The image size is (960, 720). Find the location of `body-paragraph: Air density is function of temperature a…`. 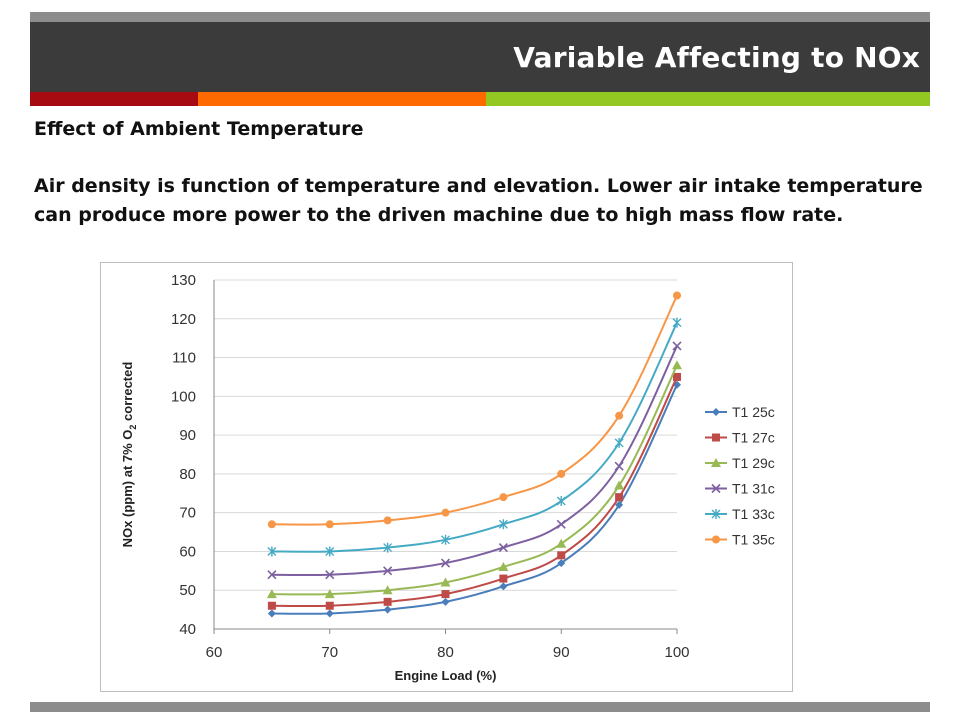

body-paragraph: Air density is function of temperature a… is located at coordinates (478, 200).